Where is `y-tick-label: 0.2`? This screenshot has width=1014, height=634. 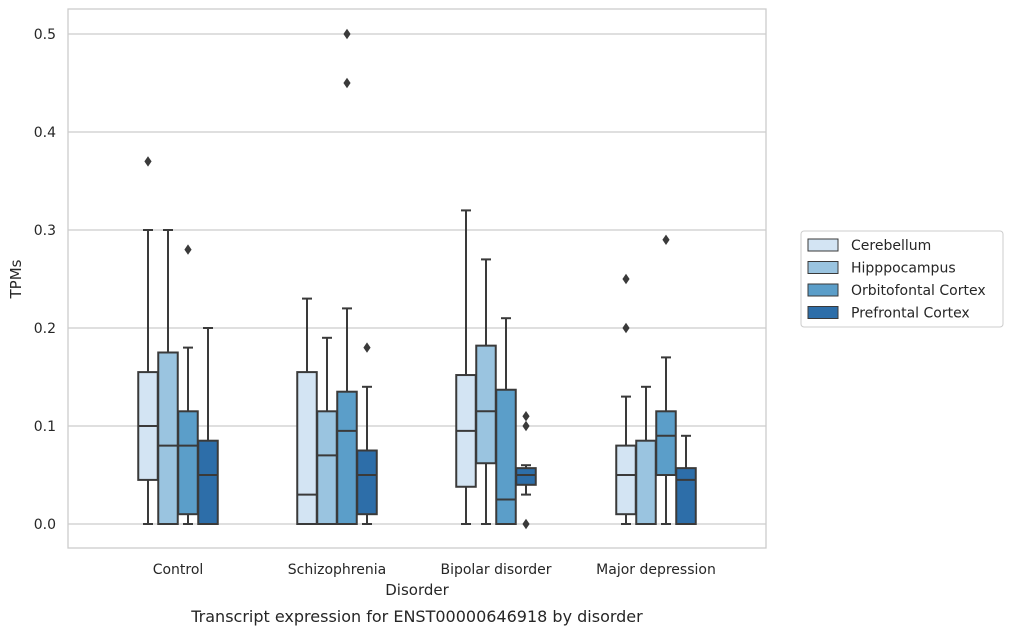 y-tick-label: 0.2 is located at coordinates (45, 329).